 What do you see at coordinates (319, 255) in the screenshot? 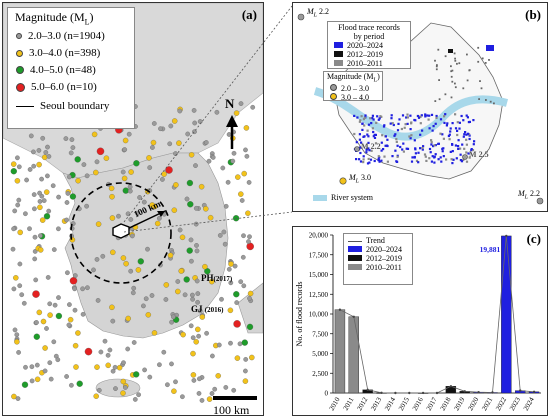
I see `y-tick-label: 17,500` at bounding box center [319, 255].